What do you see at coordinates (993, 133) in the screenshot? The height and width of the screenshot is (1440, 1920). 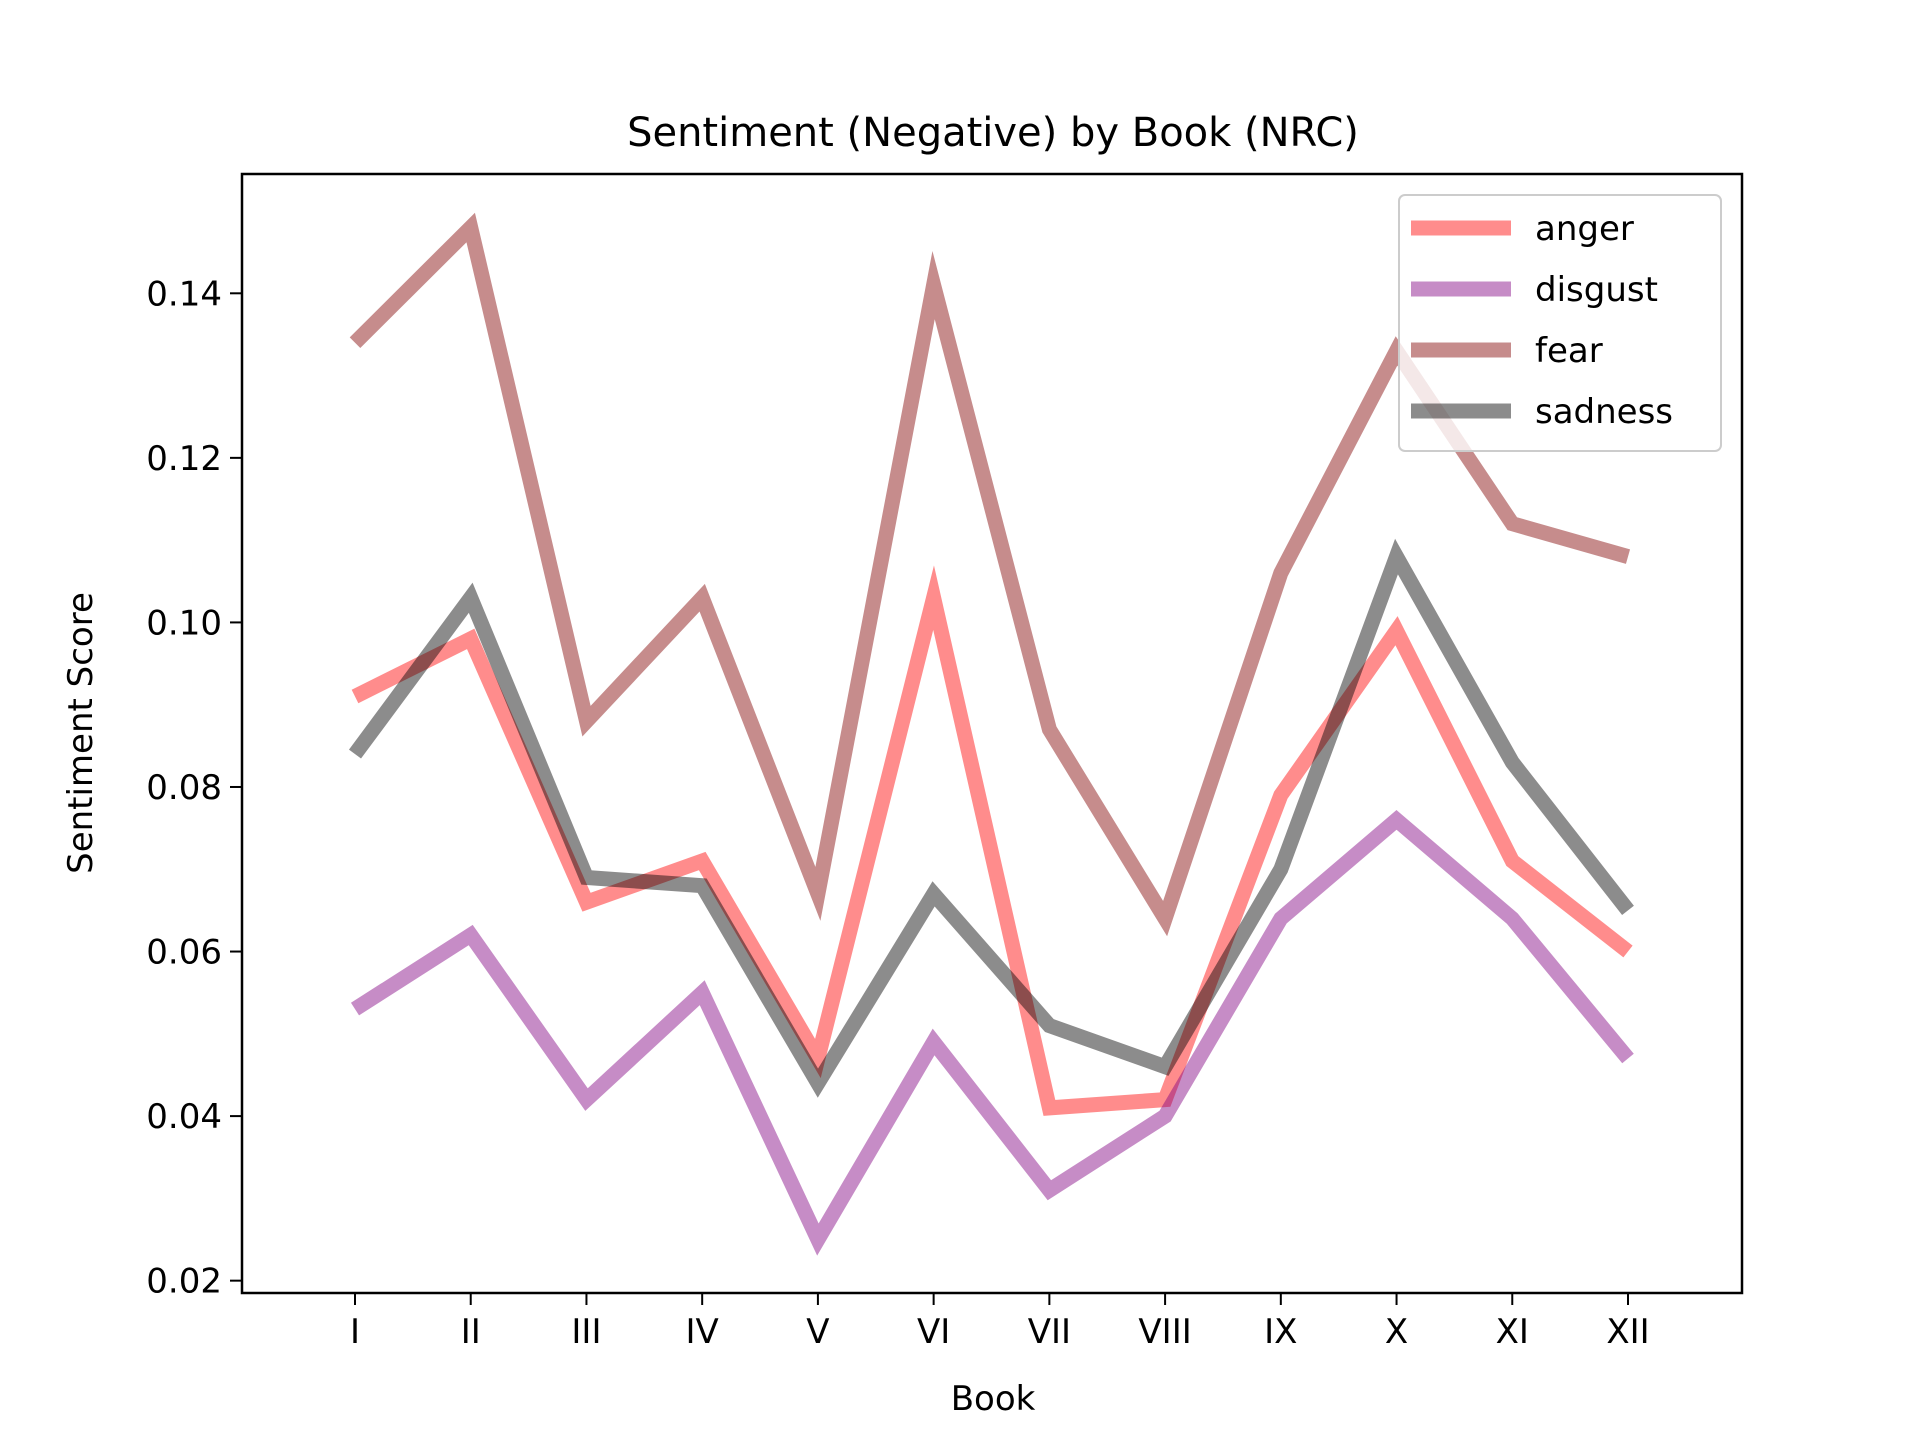 I see `chart-title: Sentiment (Negative) by Book (NRC)` at bounding box center [993, 133].